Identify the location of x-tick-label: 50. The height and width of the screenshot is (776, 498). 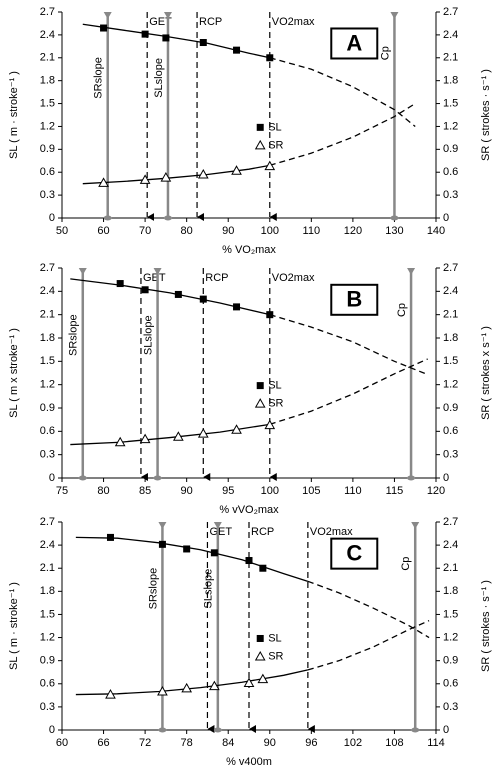
(62, 231).